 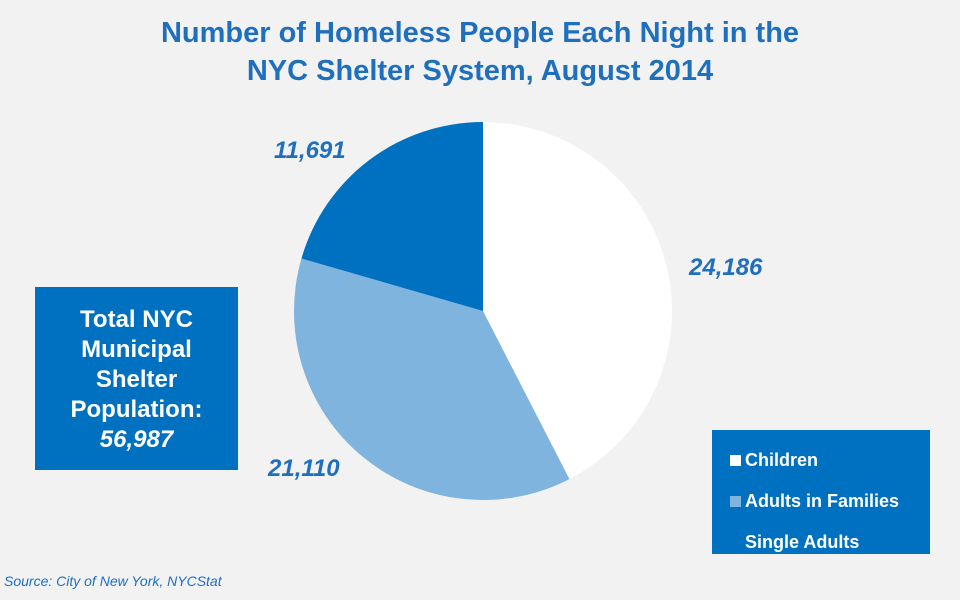 I want to click on data-label-children: 24,186, so click(x=726, y=267).